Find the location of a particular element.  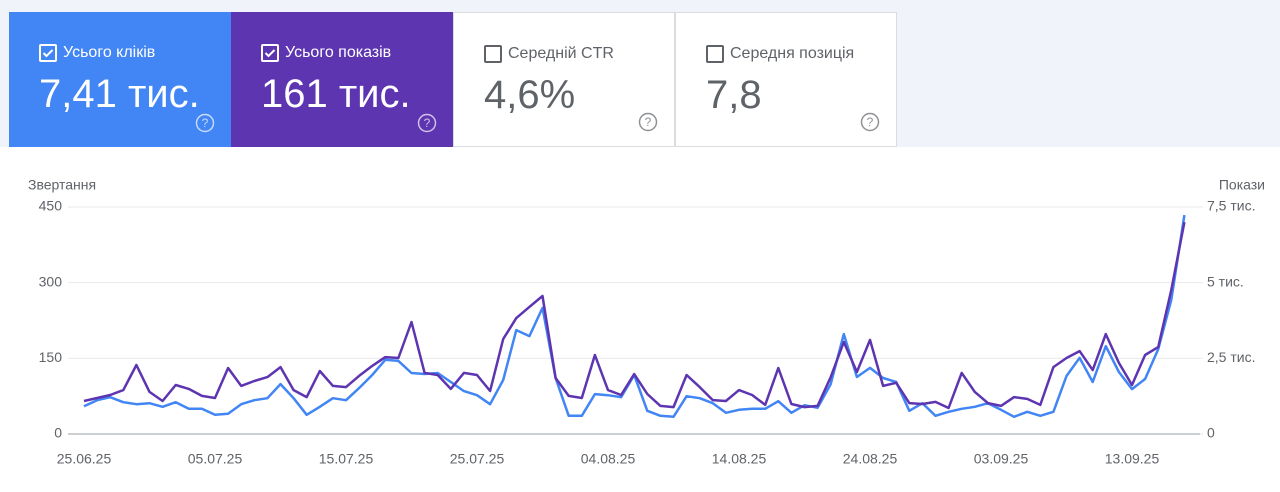

metric-card: Середня позиція 7,8 ? is located at coordinates (786, 79).